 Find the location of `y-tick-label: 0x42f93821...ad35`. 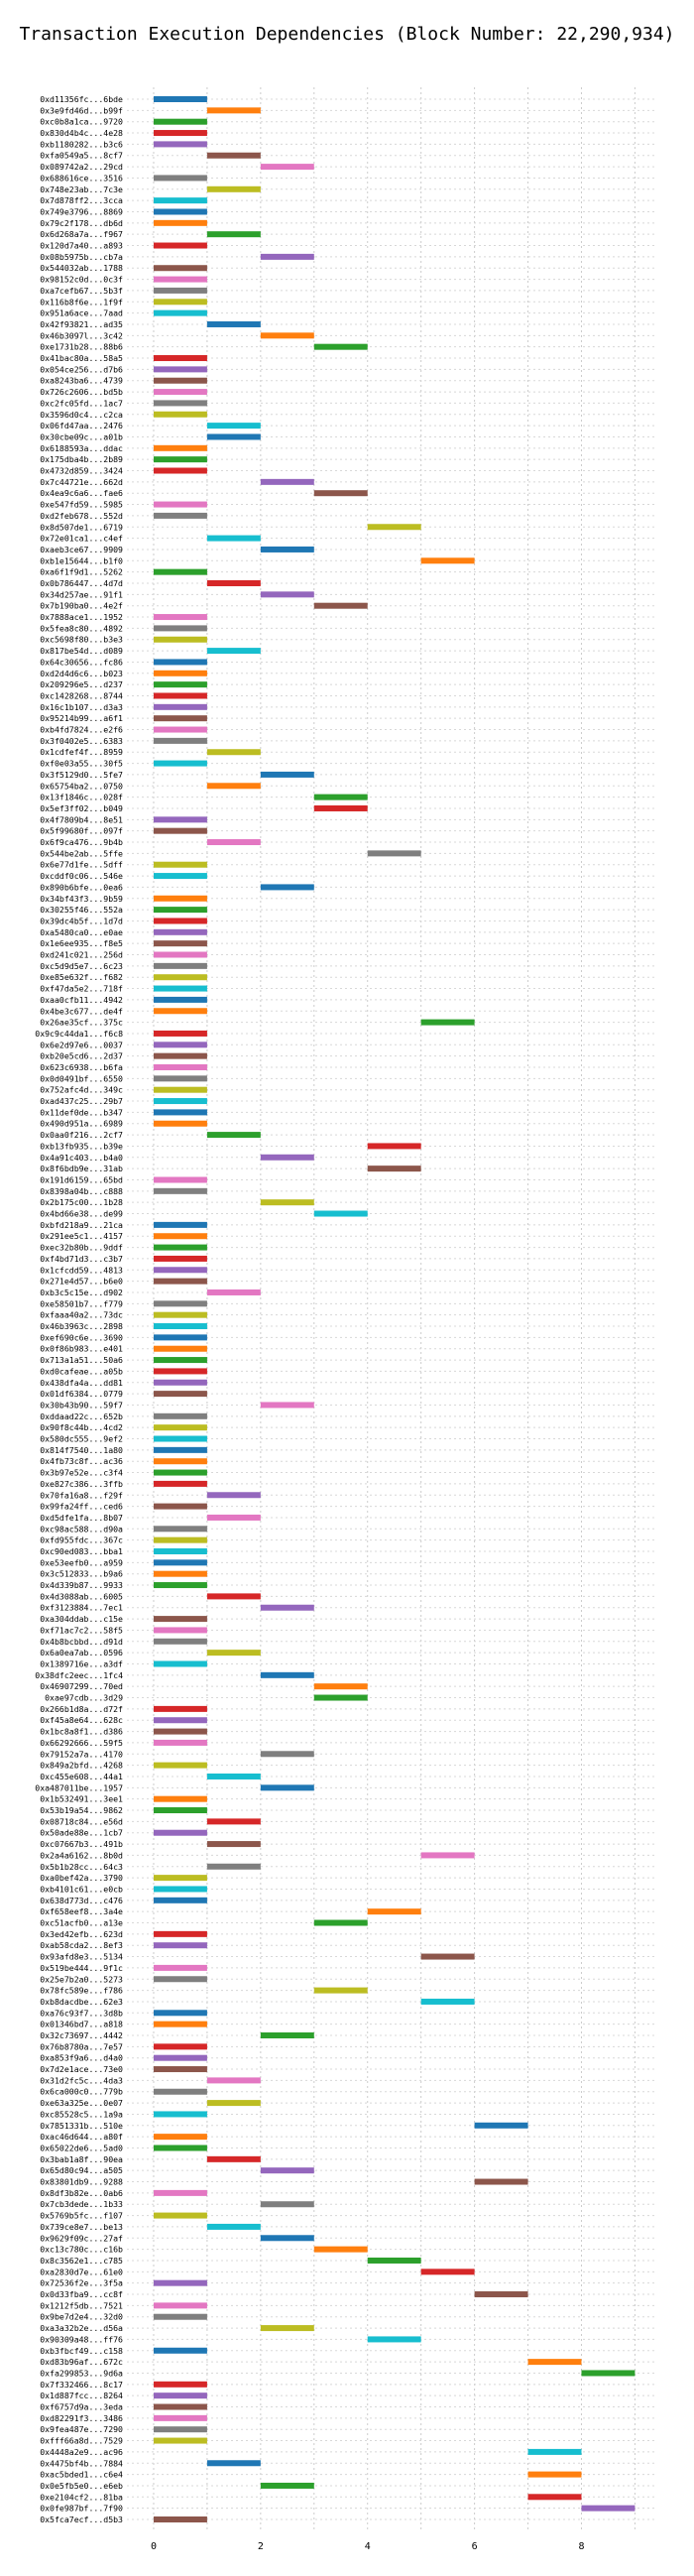

y-tick-label: 0x42f93821...ad35 is located at coordinates (81, 324).